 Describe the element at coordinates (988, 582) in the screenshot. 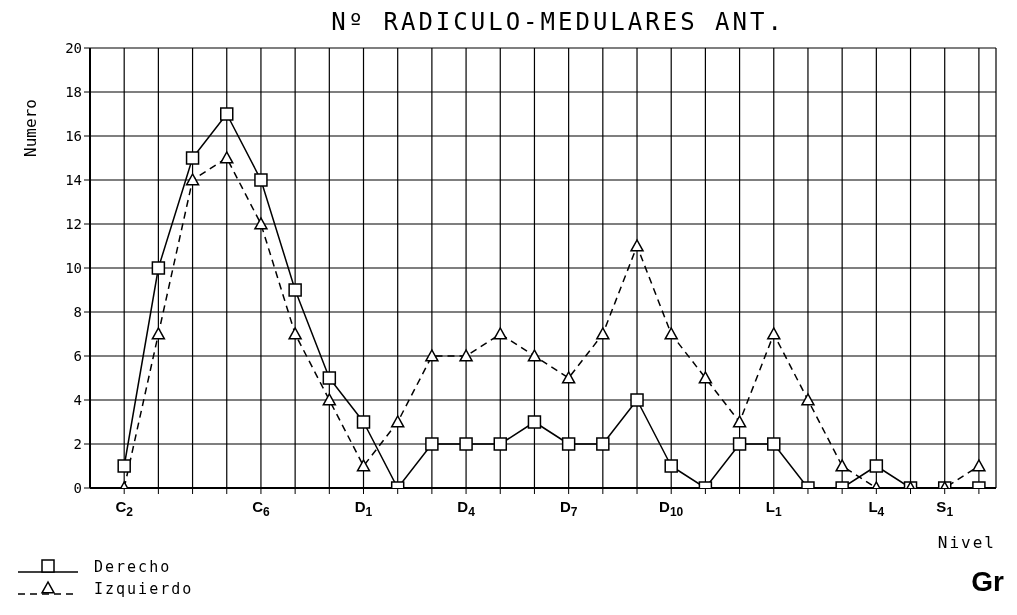

I see `text: Gr` at that location.